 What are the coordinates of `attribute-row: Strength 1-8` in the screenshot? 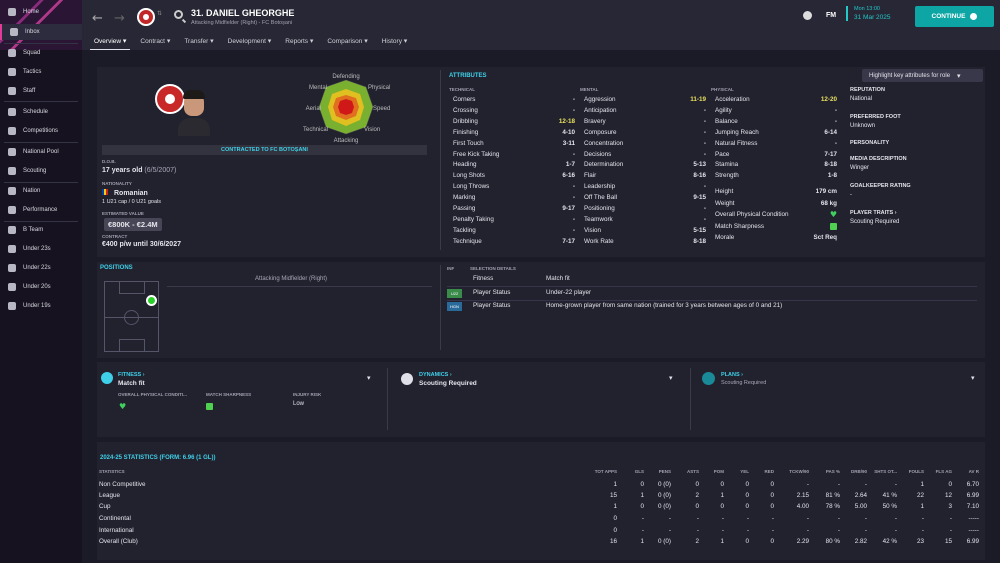 It's located at (776, 175).